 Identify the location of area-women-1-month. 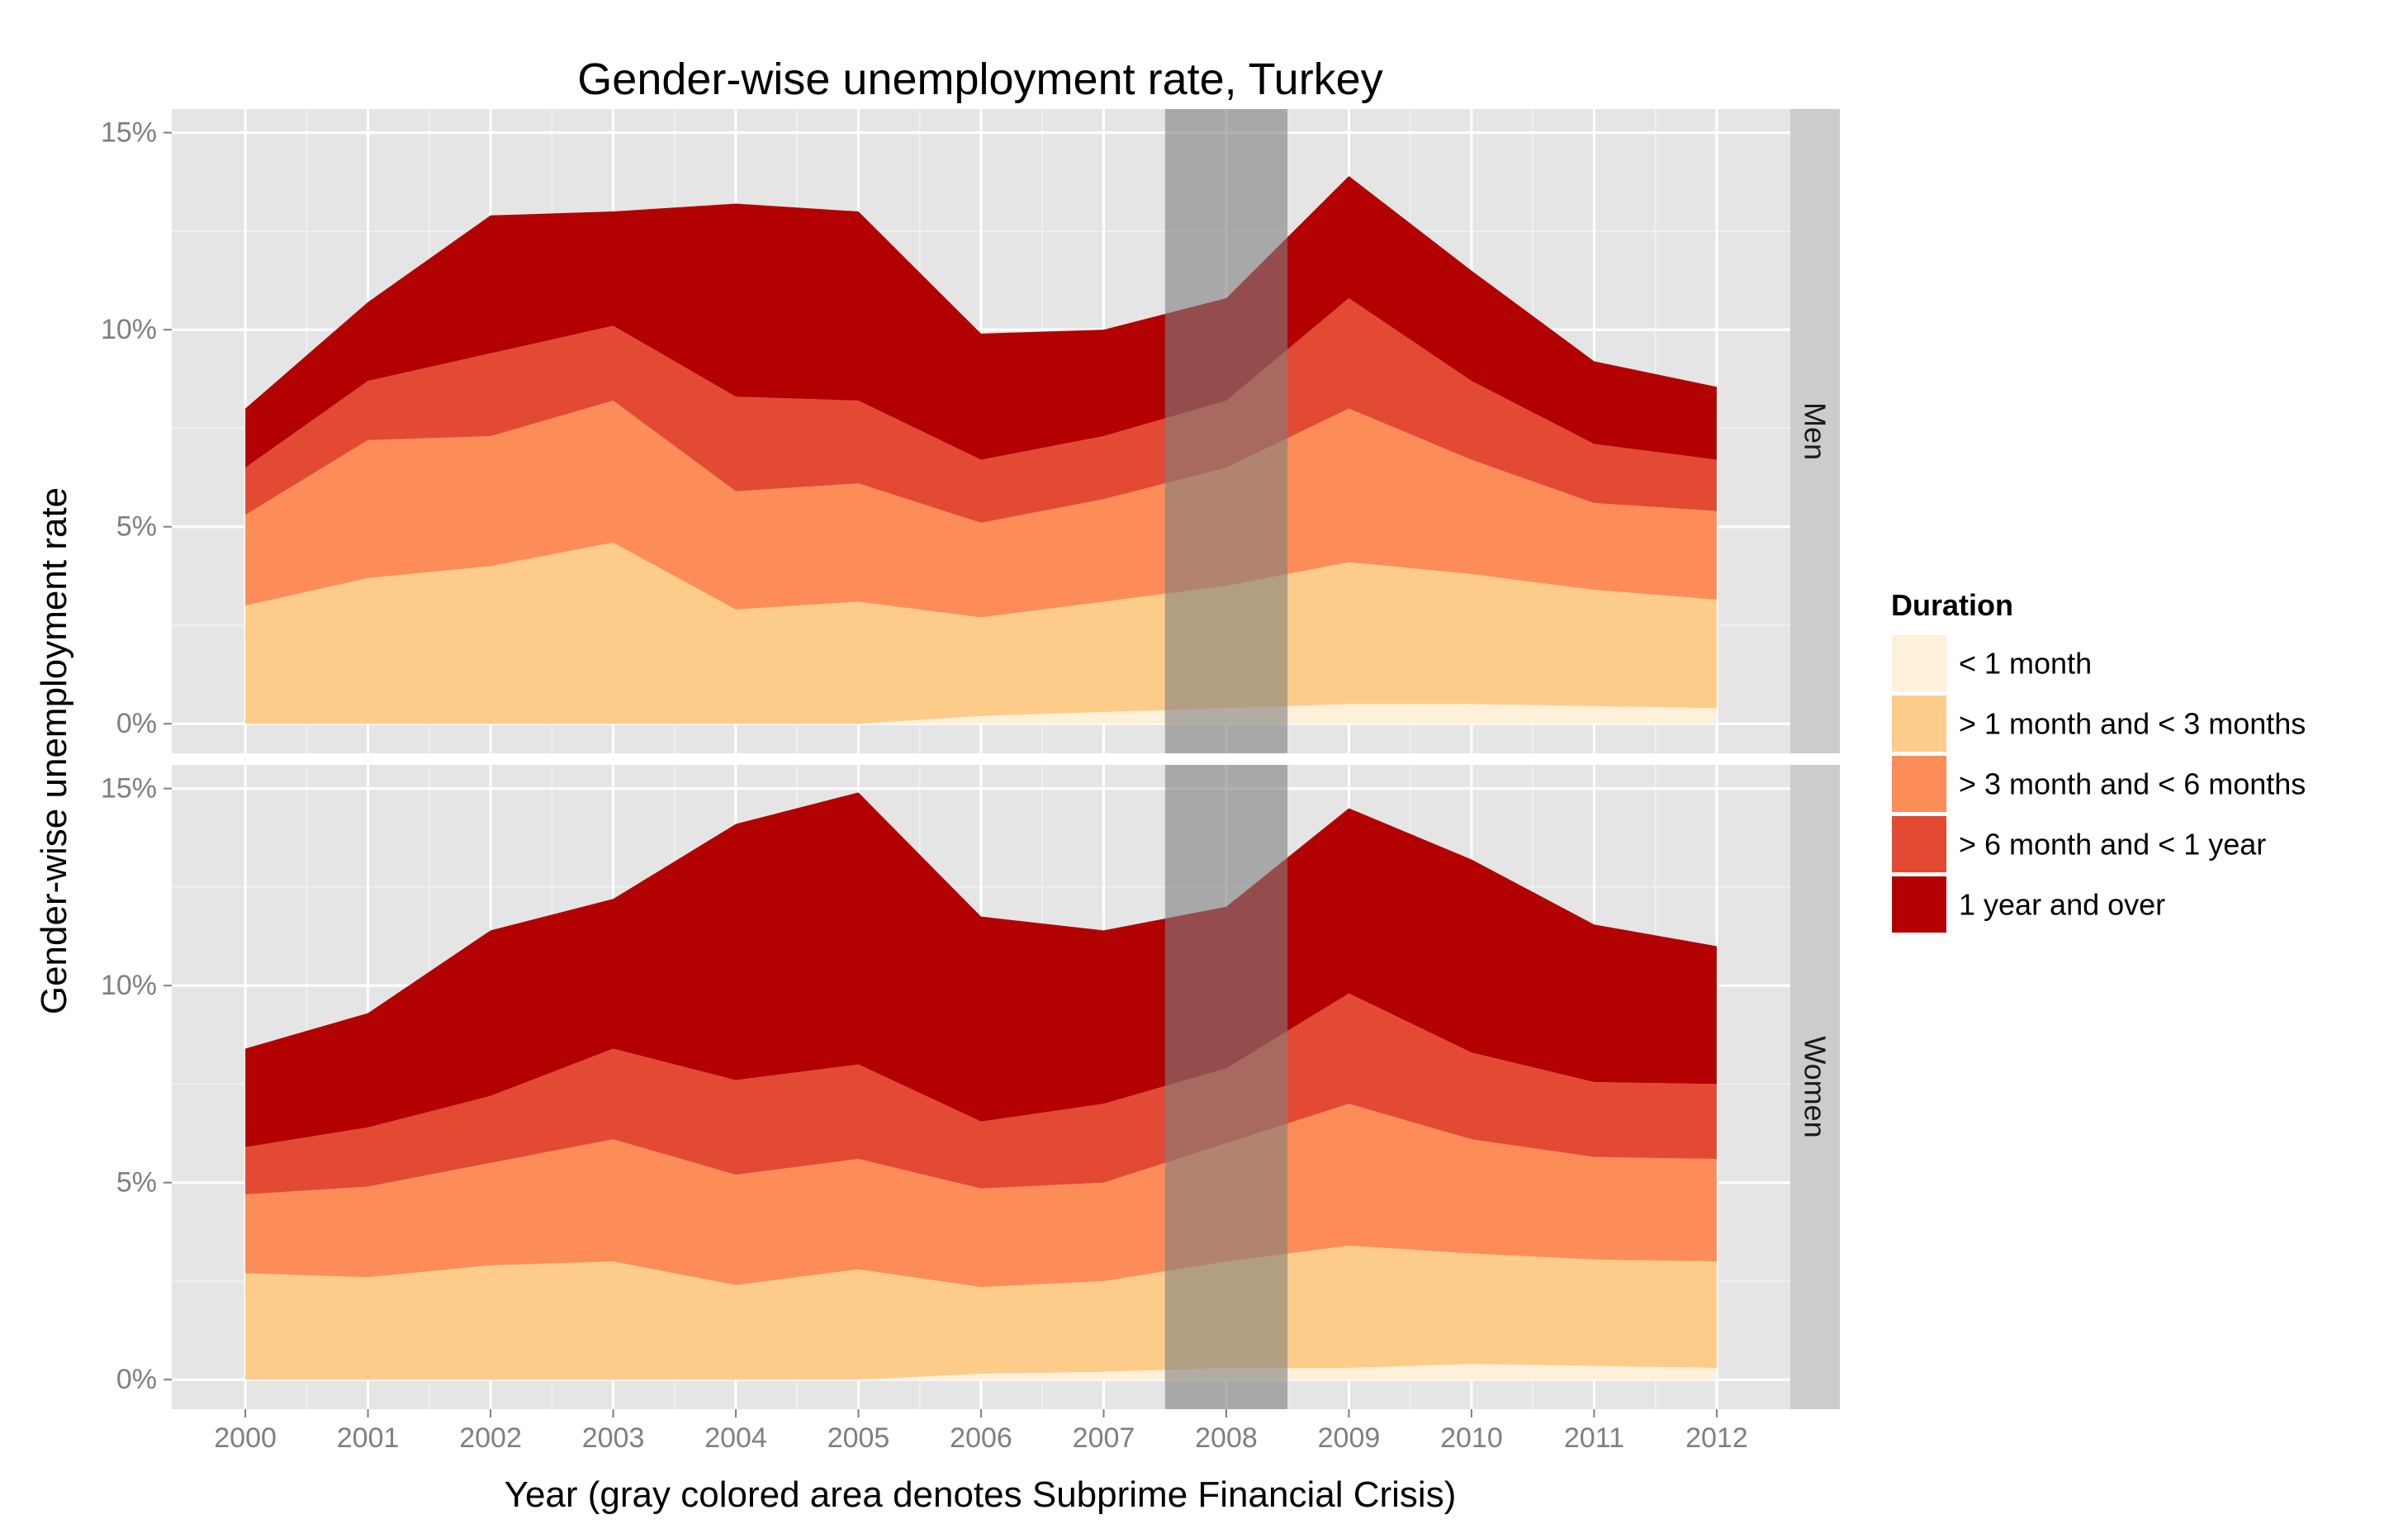
(981, 1372).